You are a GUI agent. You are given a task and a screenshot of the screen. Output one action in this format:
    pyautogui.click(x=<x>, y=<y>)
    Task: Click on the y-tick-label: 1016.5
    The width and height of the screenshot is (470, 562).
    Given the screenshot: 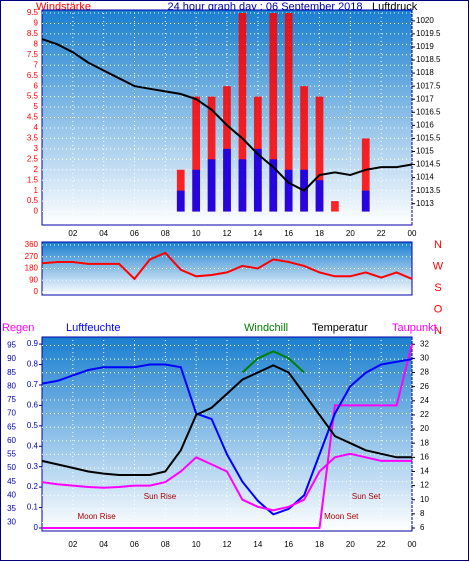 What is the action you would take?
    pyautogui.click(x=428, y=111)
    